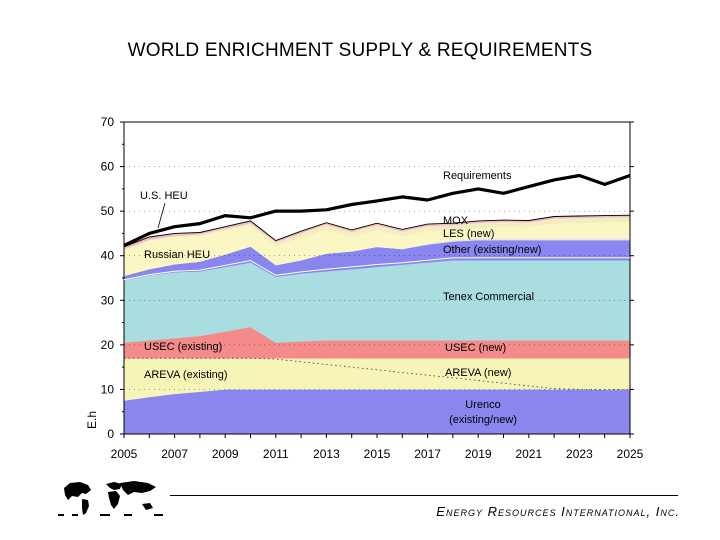 The height and width of the screenshot is (540, 720). What do you see at coordinates (376, 269) in the screenshot?
I see `other-inner-line` at bounding box center [376, 269].